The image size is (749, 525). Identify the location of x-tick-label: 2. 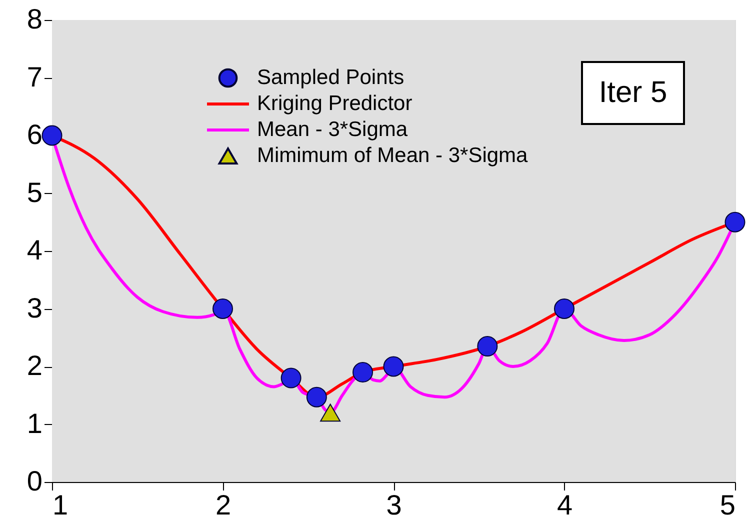
(223, 505).